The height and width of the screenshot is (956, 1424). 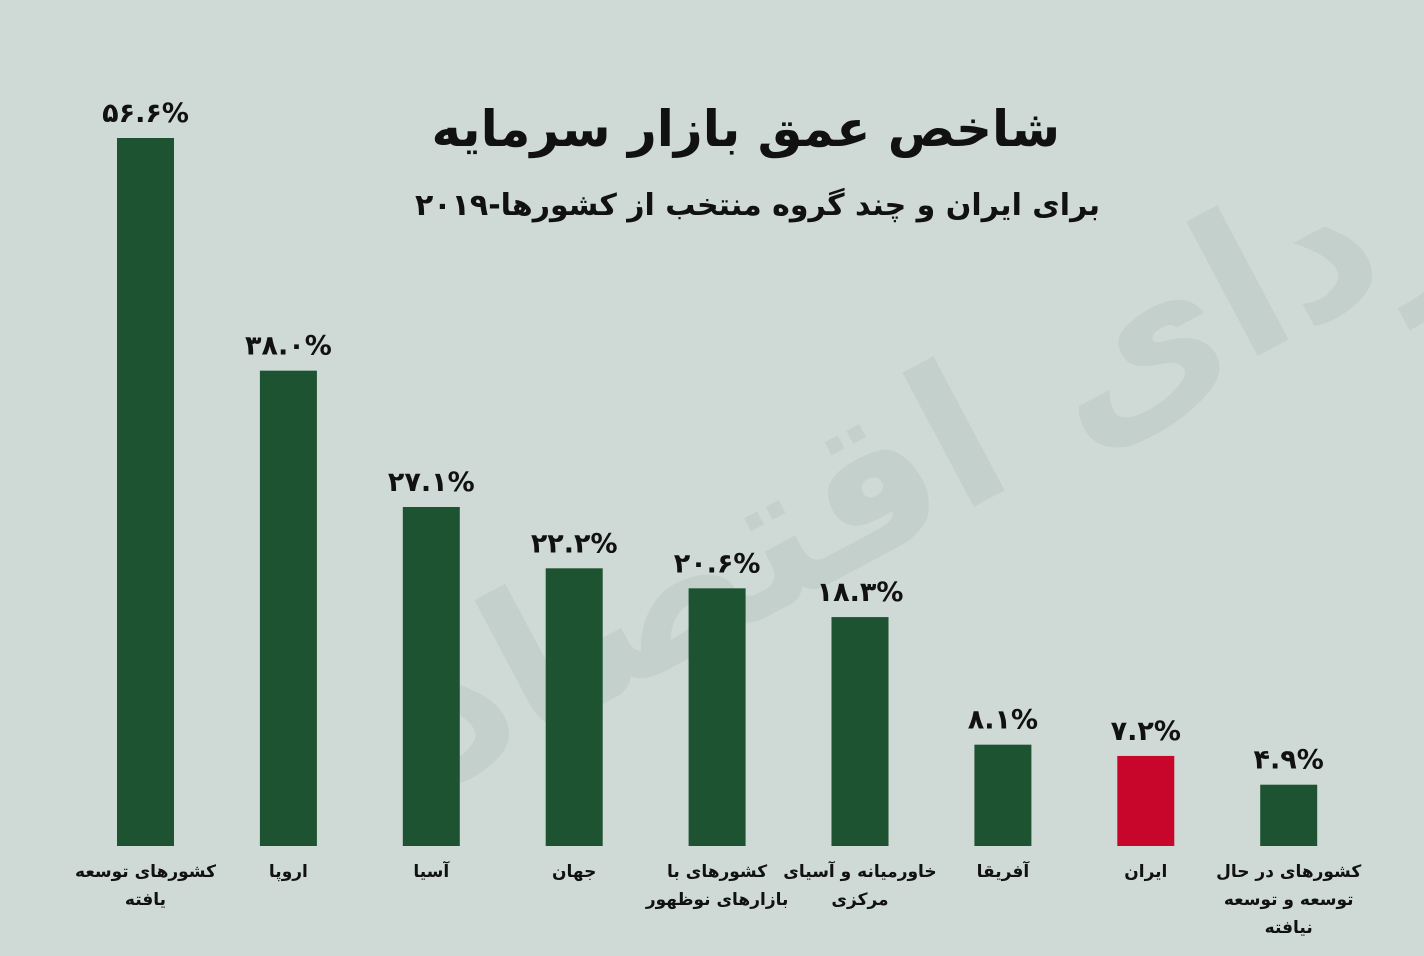 What do you see at coordinates (1003, 720) in the screenshot?
I see `data-label: ۸.۱%` at bounding box center [1003, 720].